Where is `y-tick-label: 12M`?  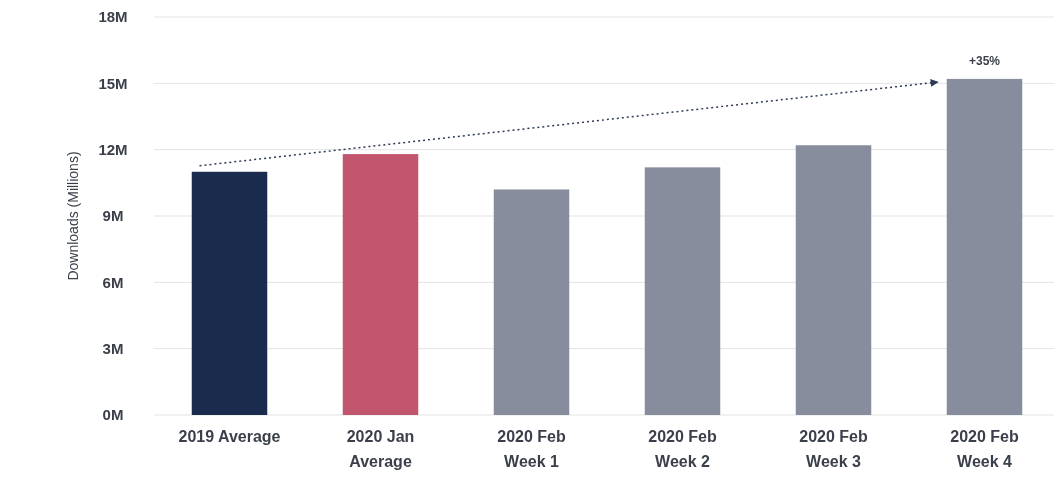
y-tick-label: 12M is located at coordinates (113, 149).